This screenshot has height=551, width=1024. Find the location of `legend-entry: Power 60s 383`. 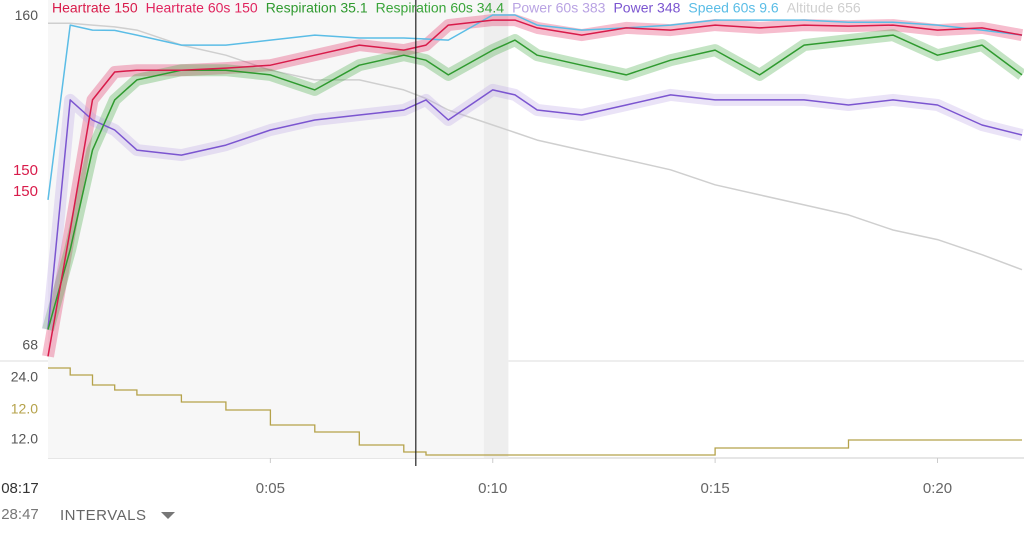

legend-entry: Power 60s 383 is located at coordinates (559, 8).